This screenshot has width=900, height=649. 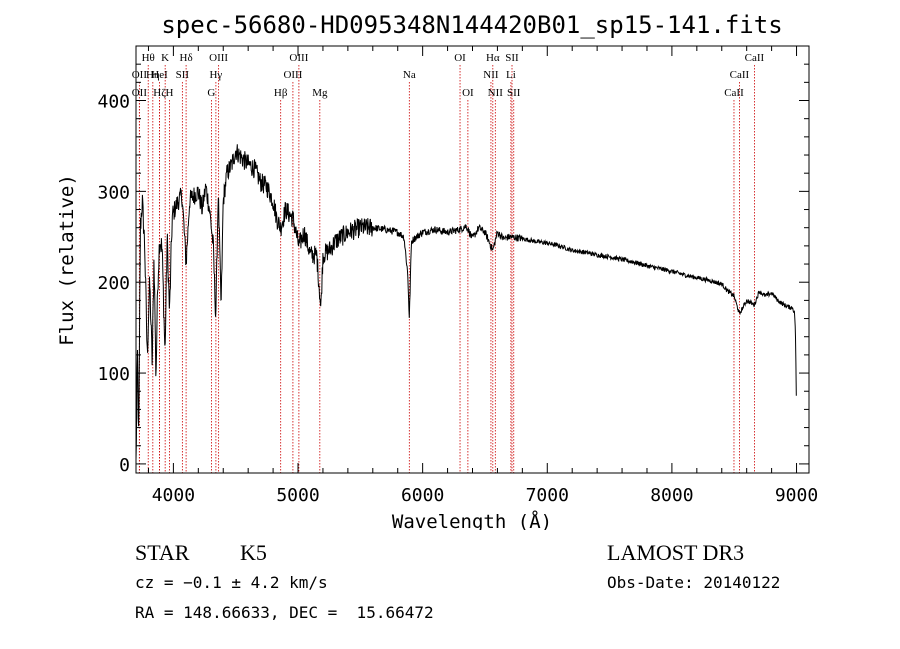 I want to click on coordinates-readout: RA = 148.66633, DEC = 15.66472, so click(x=284, y=612).